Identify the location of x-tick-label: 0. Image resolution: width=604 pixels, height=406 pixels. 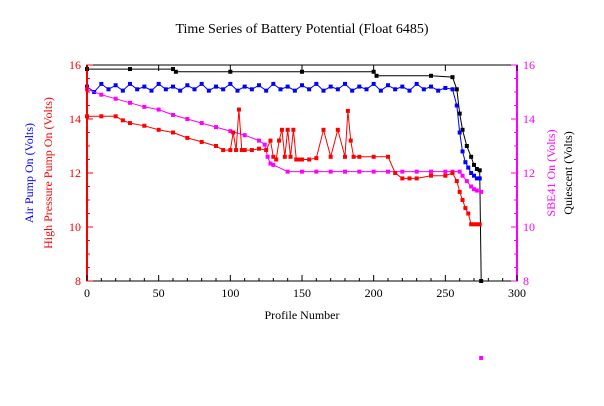
(87, 293).